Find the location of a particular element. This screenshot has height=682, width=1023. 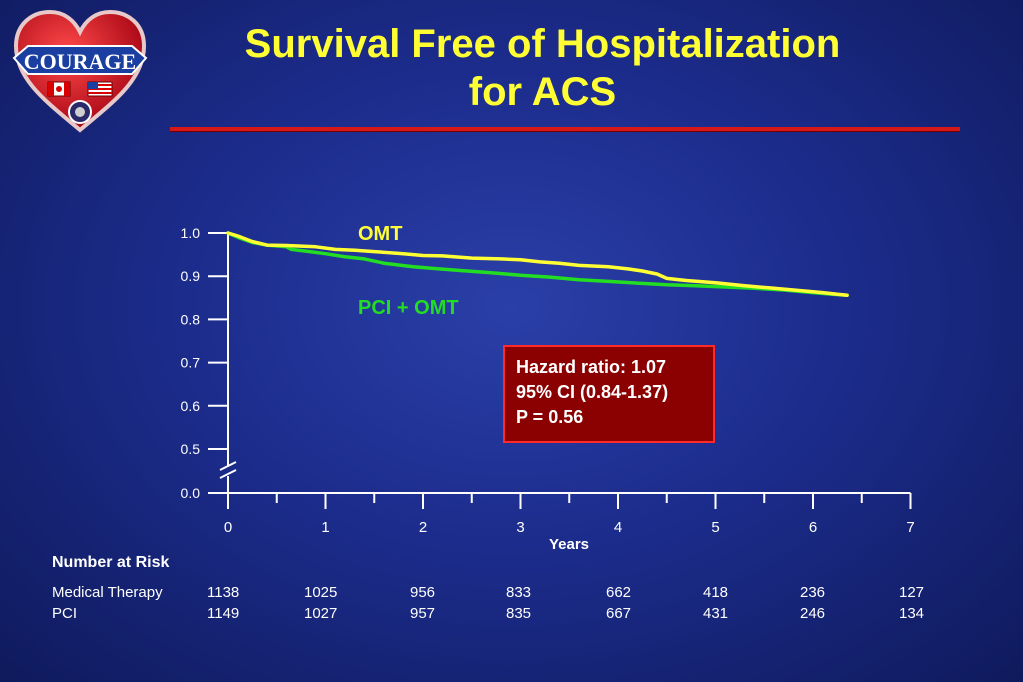

confidence-interval-text: 95% CI (0.84-1.37) is located at coordinates (592, 392).